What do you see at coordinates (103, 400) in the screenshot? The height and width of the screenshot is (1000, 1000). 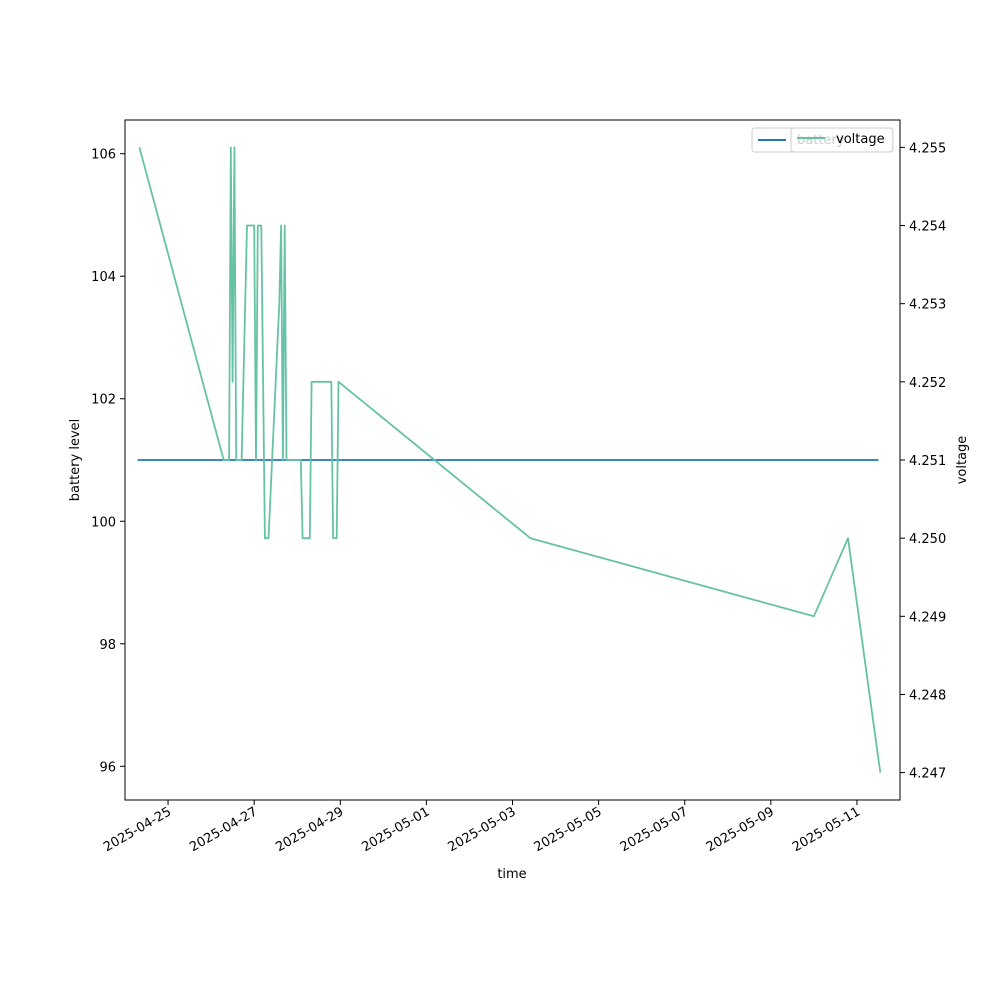 I see `y-left-tick-label: 102` at bounding box center [103, 400].